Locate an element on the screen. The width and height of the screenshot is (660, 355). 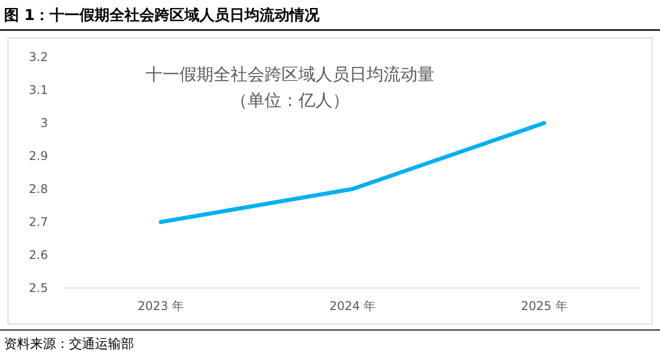
y-tick-label: 2.7 is located at coordinates (38, 222).